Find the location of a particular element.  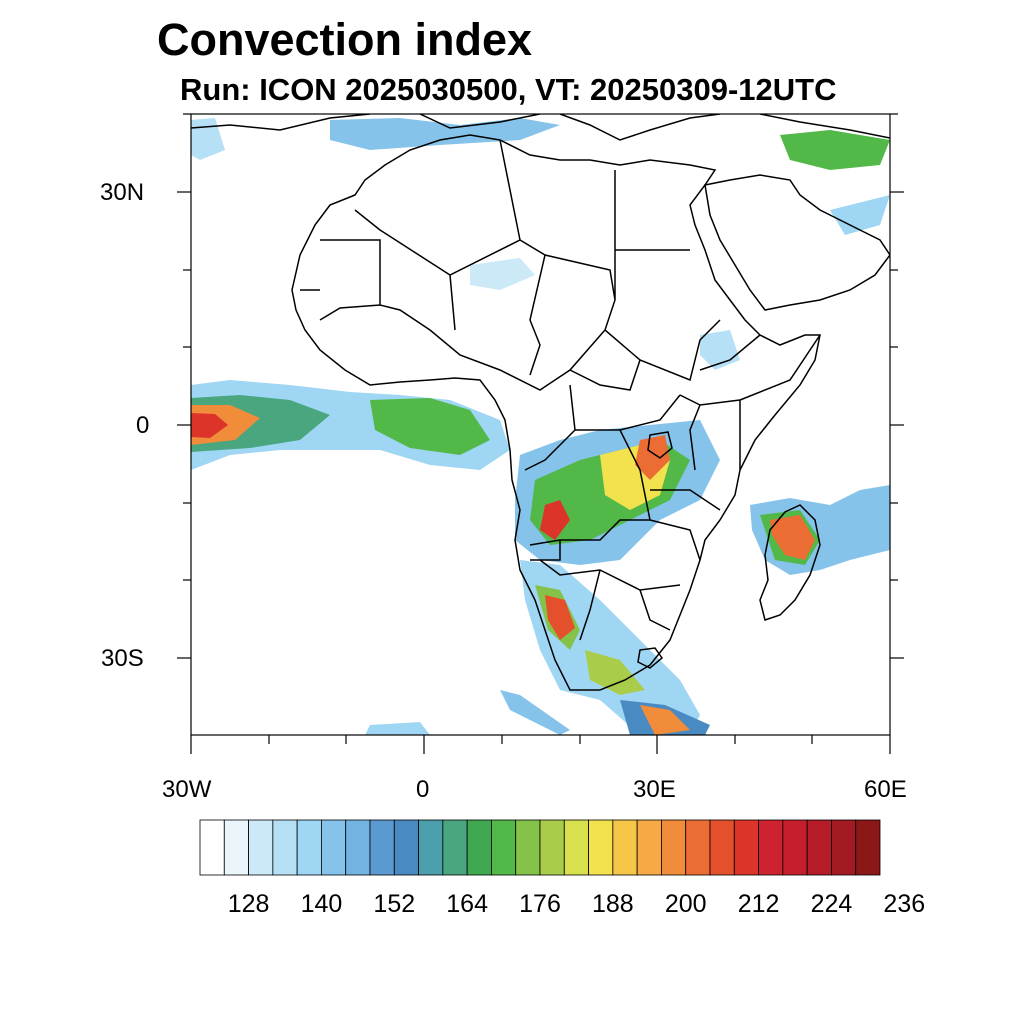

lon-label-30e: 30E is located at coordinates (654, 789).